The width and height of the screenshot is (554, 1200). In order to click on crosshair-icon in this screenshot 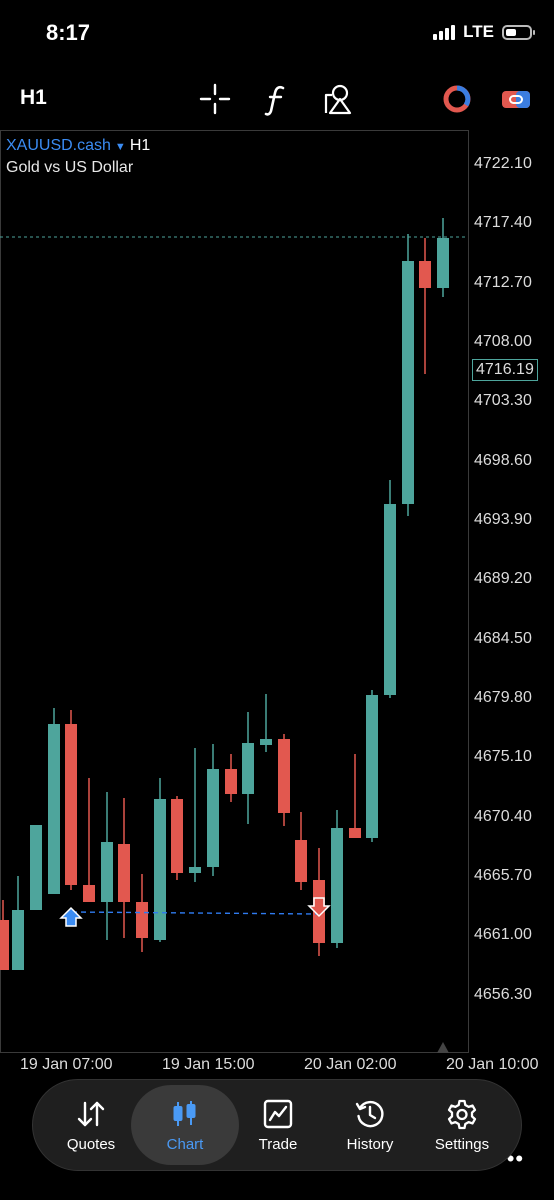, I will do `click(215, 99)`.